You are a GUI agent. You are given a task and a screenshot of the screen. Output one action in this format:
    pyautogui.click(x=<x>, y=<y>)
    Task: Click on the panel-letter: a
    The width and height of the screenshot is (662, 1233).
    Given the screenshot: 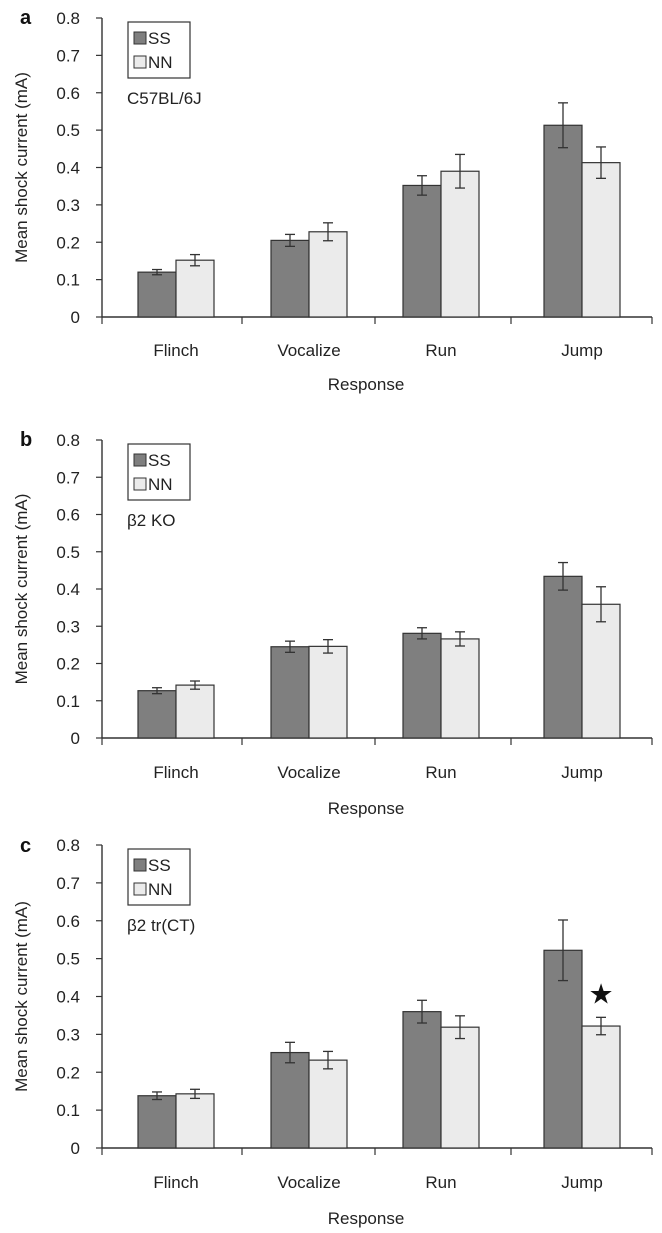 What is the action you would take?
    pyautogui.click(x=26, y=18)
    